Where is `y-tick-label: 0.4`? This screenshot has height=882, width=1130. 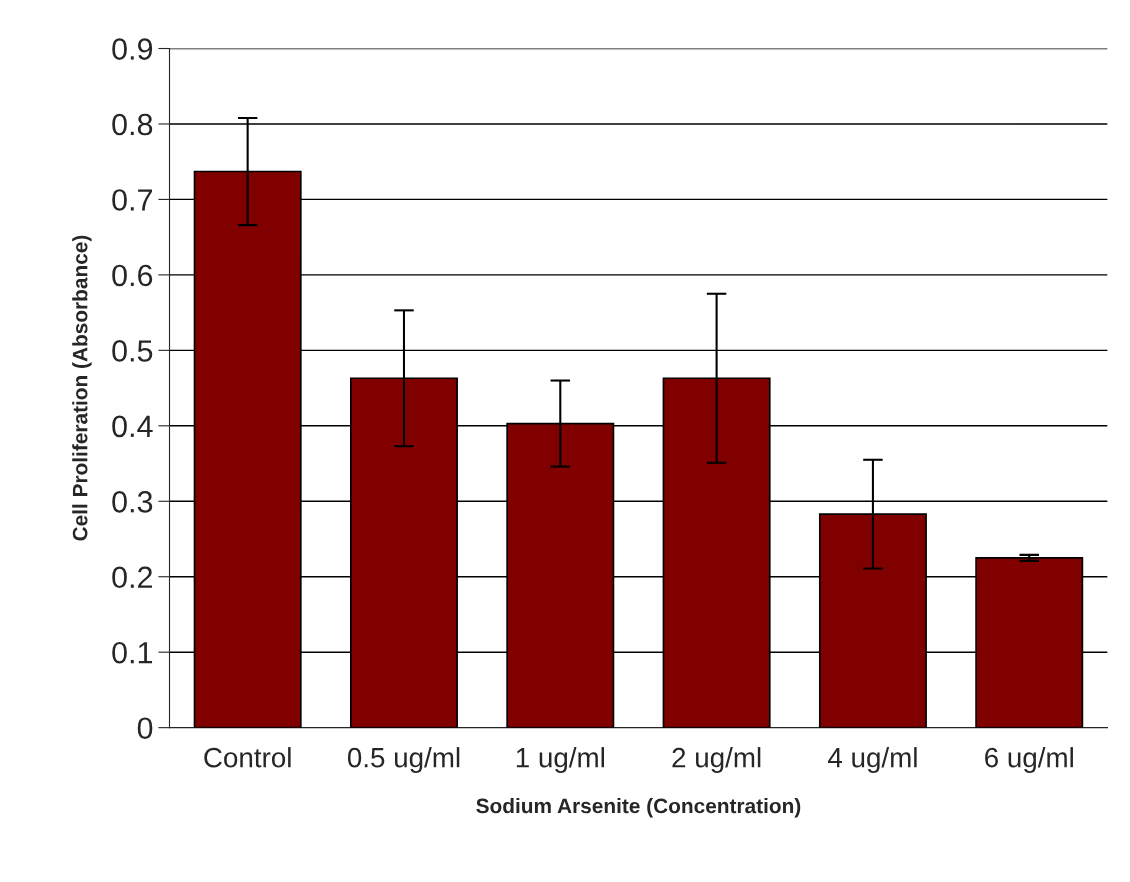
y-tick-label: 0.4 is located at coordinates (132, 426).